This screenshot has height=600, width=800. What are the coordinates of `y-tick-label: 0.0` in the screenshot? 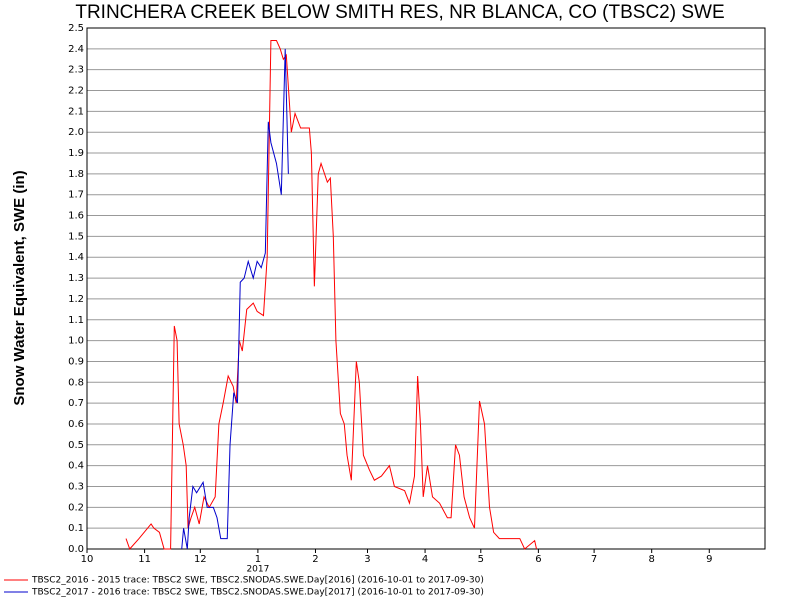 It's located at (76, 549).